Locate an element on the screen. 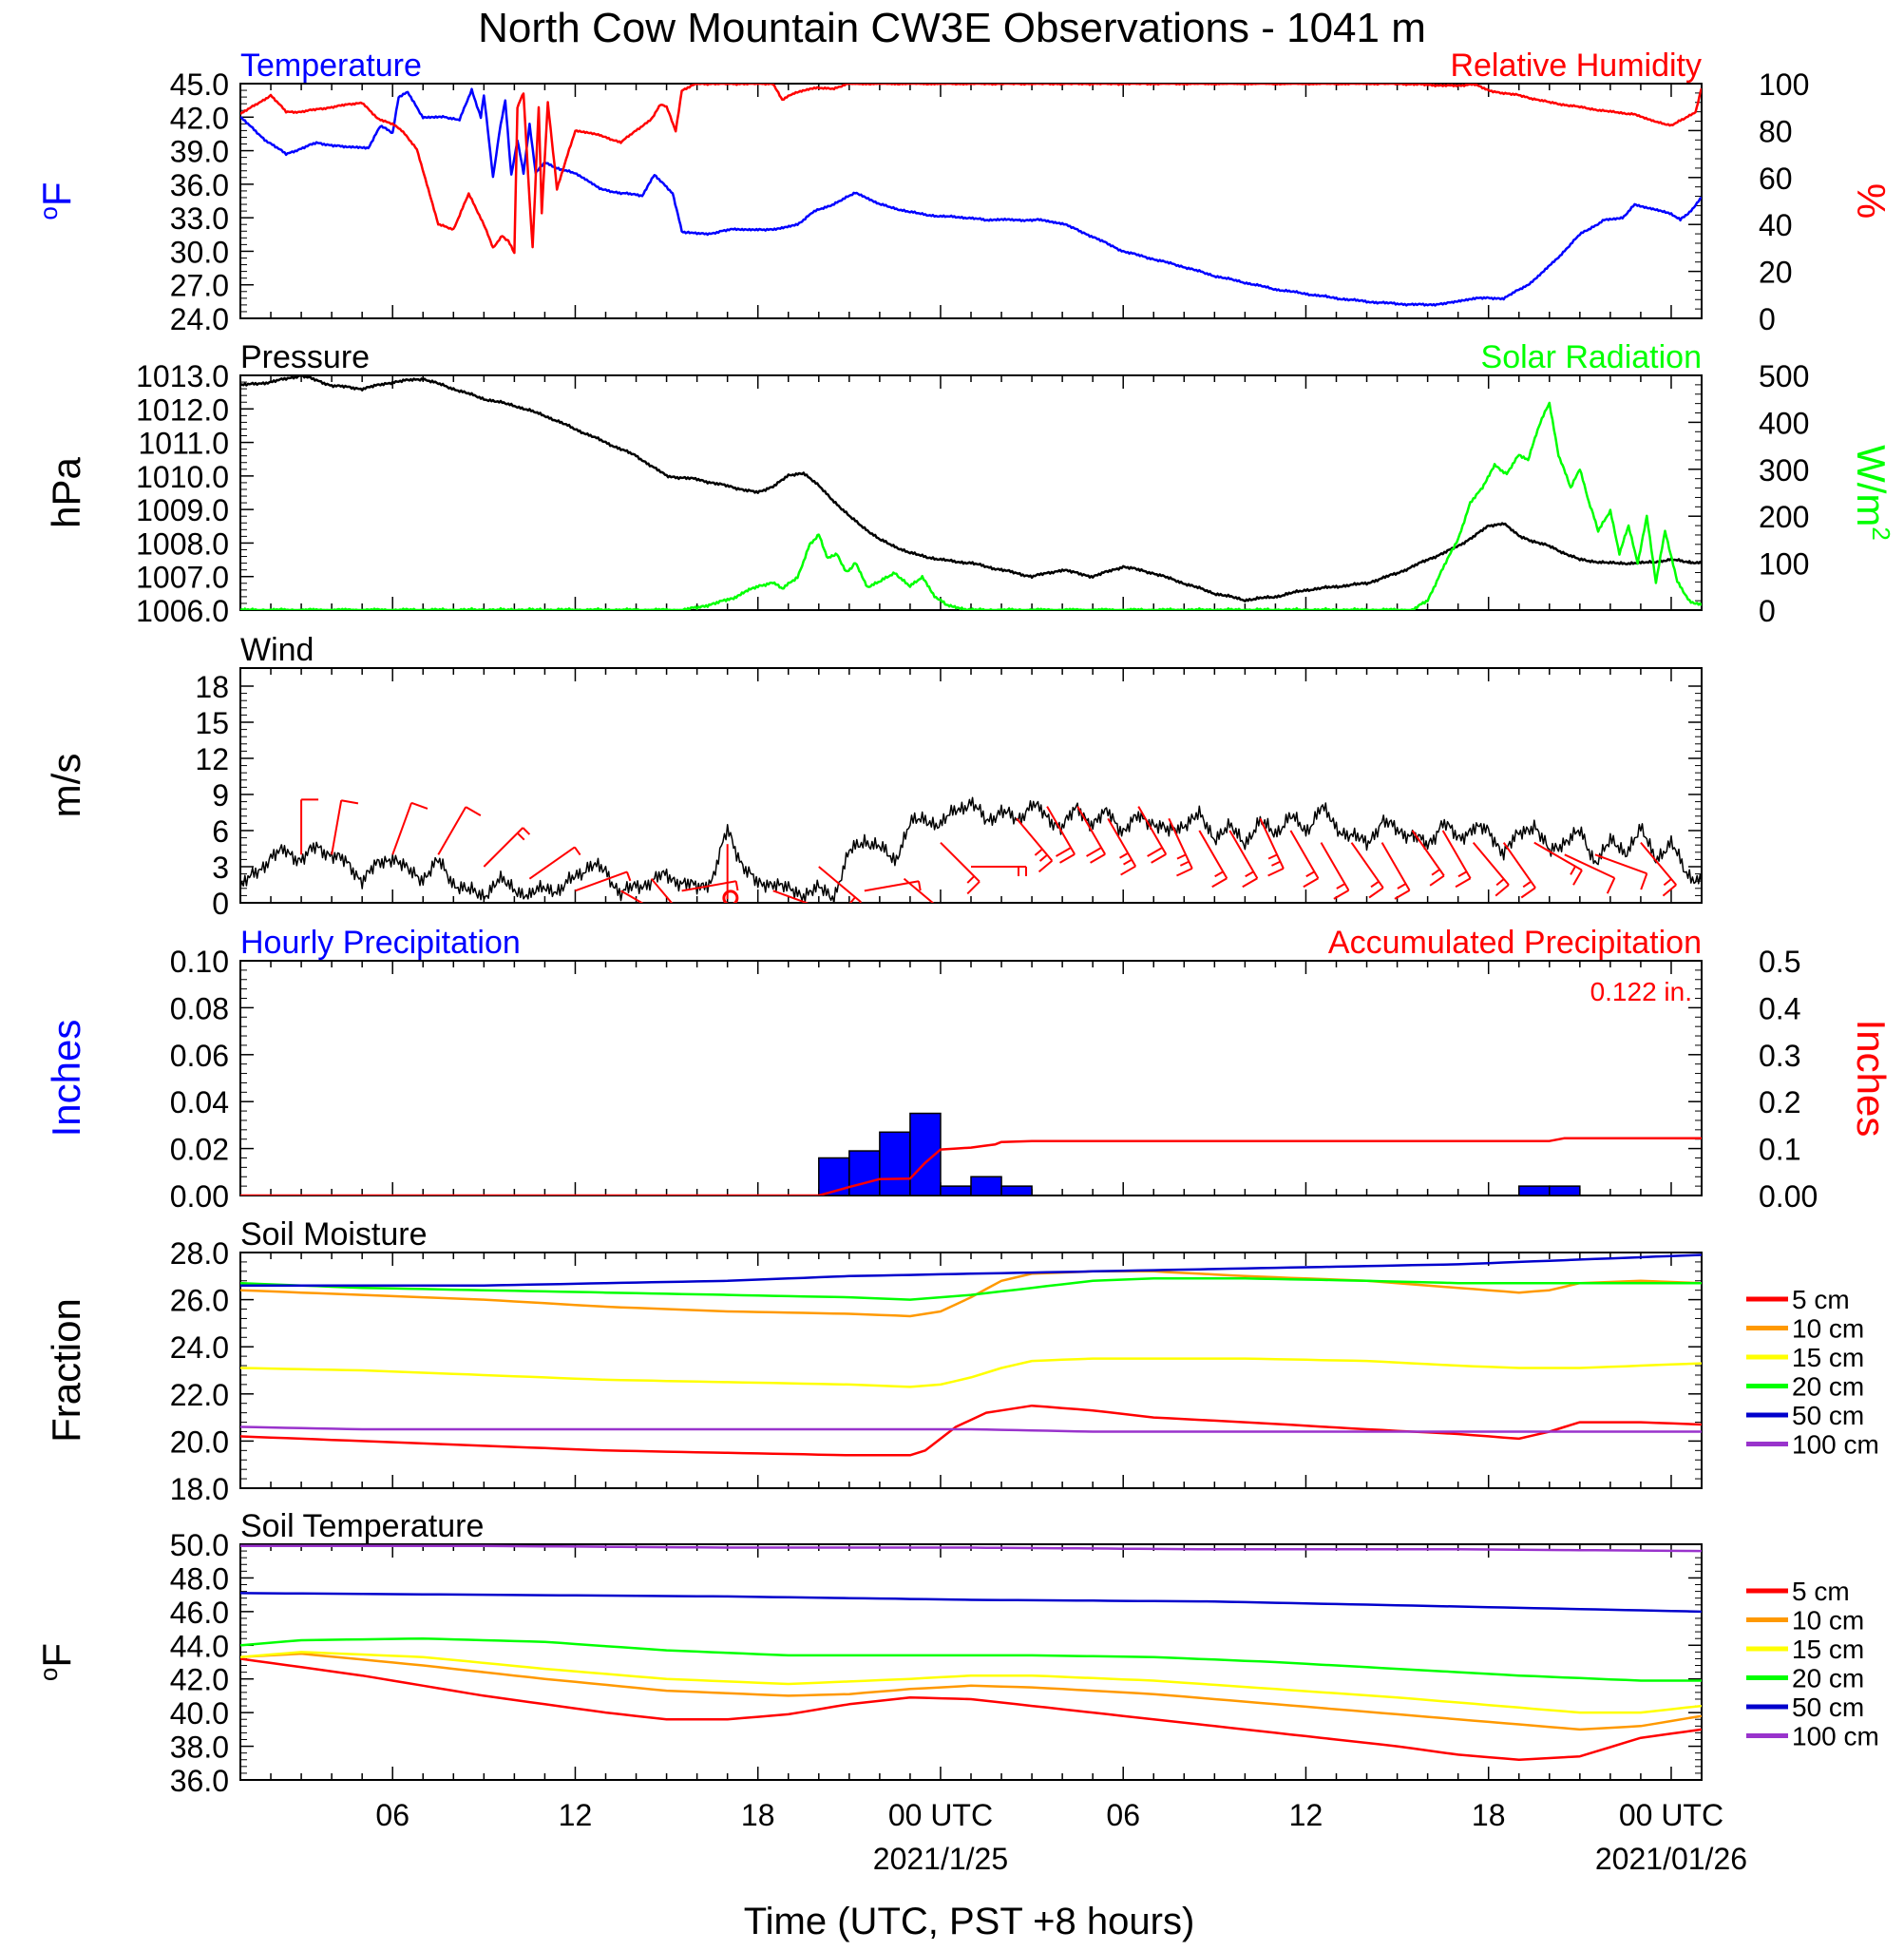 Image resolution: width=1904 pixels, height=1951 pixels. y-tick-label-left: 1006.0 is located at coordinates (182, 611).